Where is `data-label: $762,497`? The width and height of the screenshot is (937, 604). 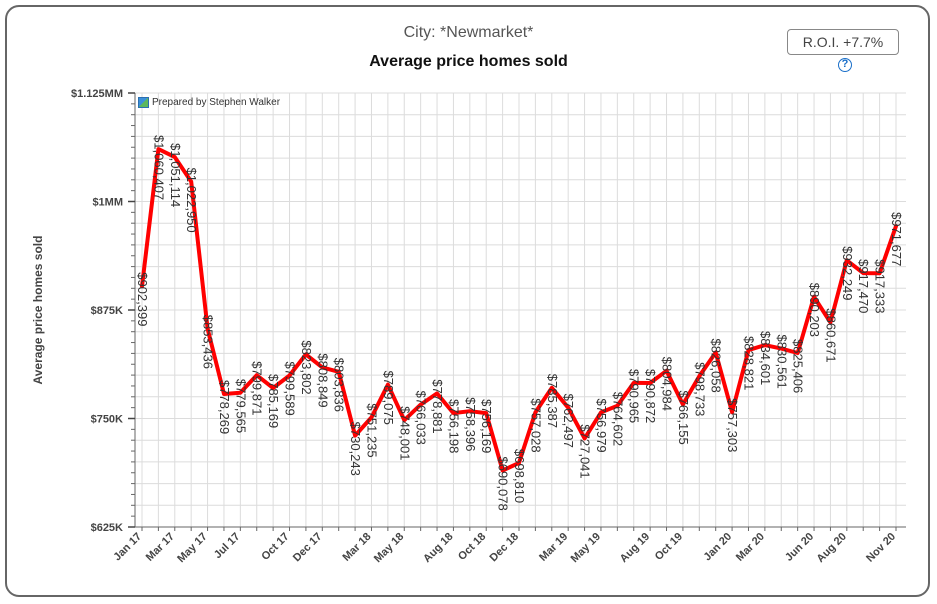 data-label: $762,497 is located at coordinates (568, 421).